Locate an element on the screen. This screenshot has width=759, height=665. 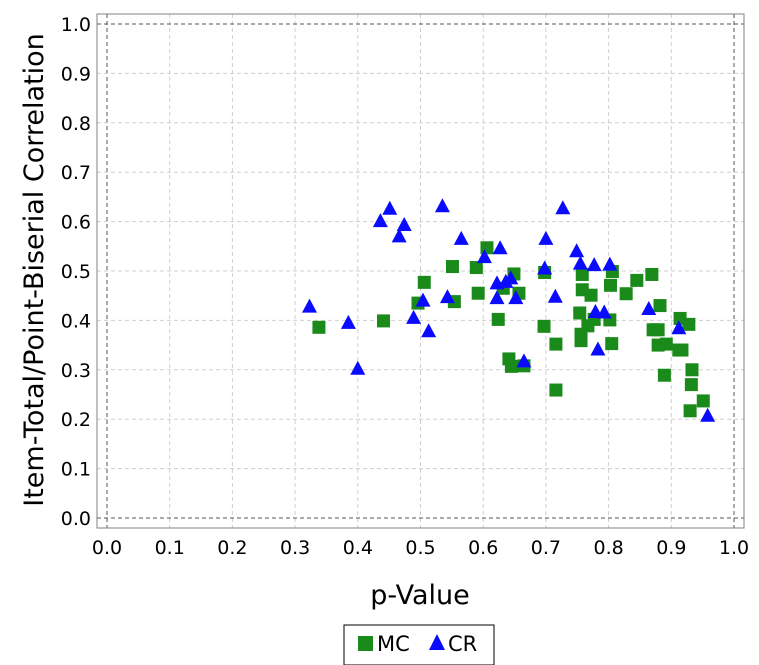
y-tick-label: 0.6 is located at coordinates (76, 223).